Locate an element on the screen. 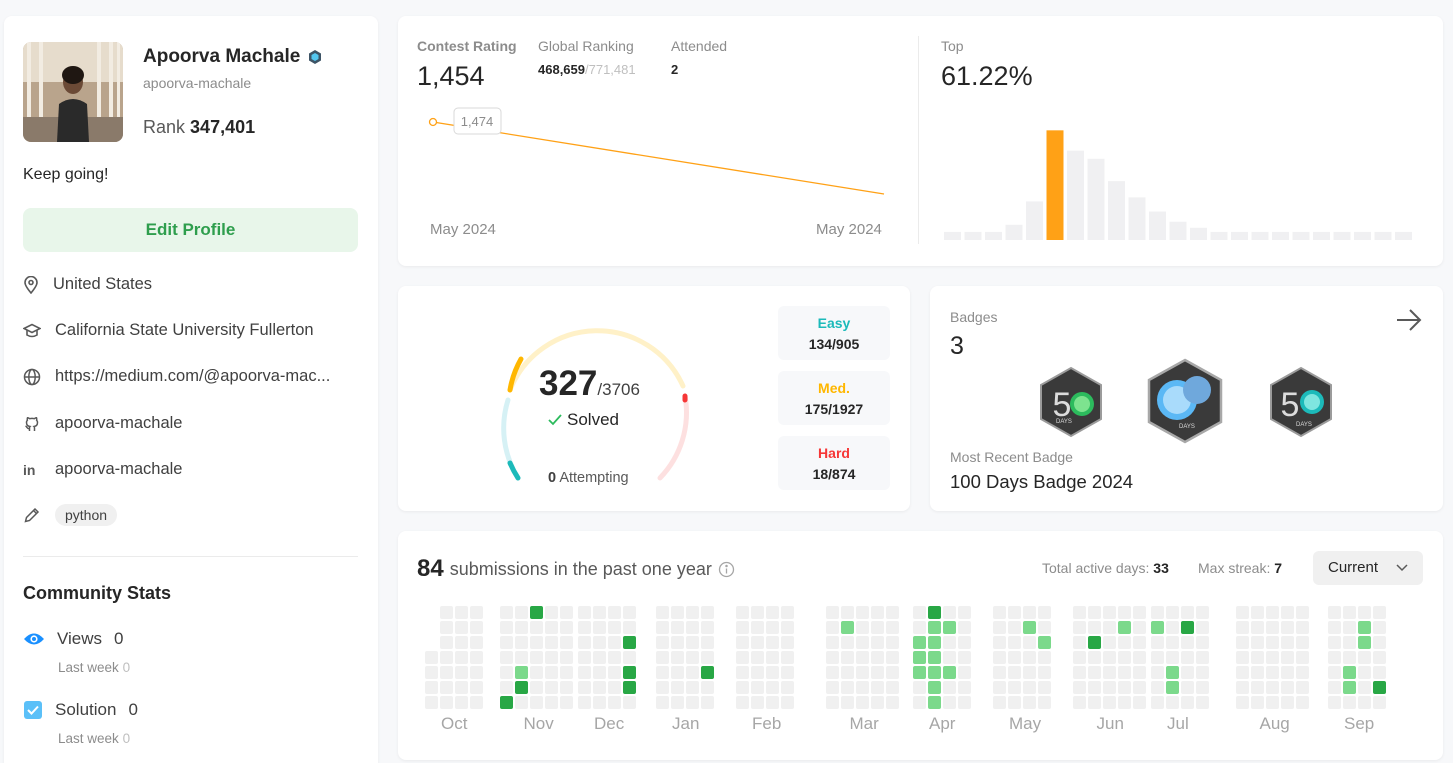  arrow-right-icon is located at coordinates (1409, 320).